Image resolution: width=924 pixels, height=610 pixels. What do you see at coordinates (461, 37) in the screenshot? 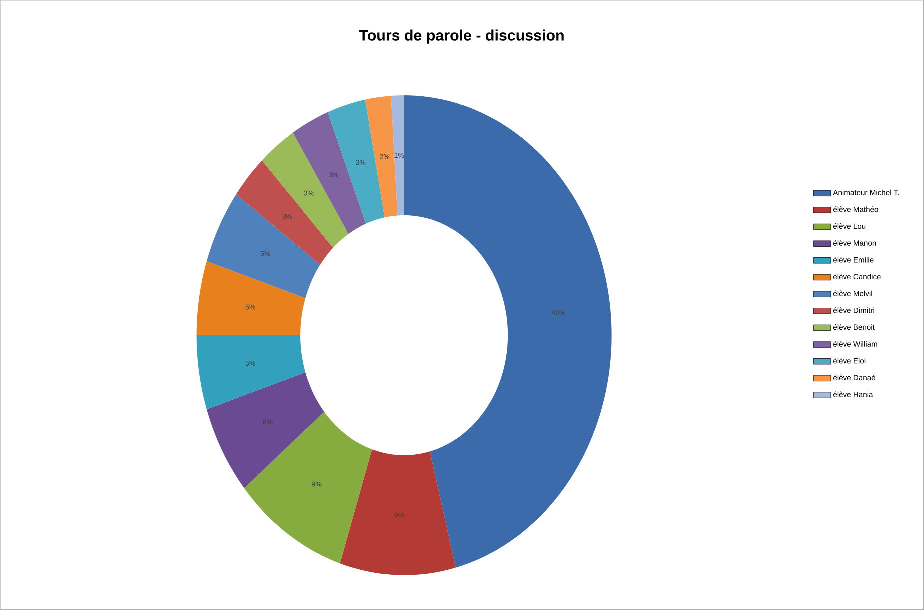
I see `chart-title: Tours de parole - discussion` at bounding box center [461, 37].